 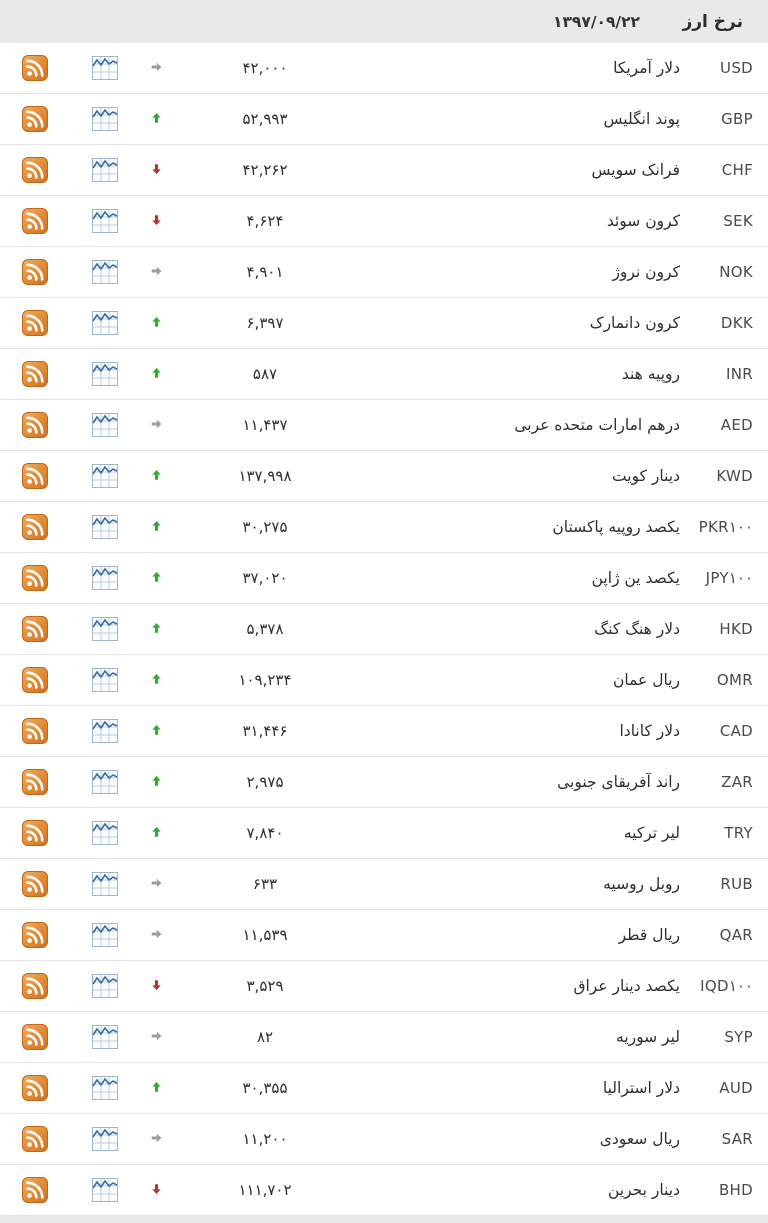 What do you see at coordinates (736, 629) in the screenshot?
I see `currency-code: HKD` at bounding box center [736, 629].